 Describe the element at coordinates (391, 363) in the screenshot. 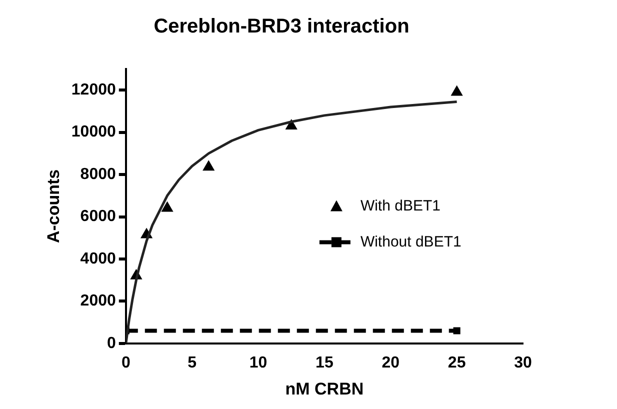

I see `x-tick-label: 20` at that location.